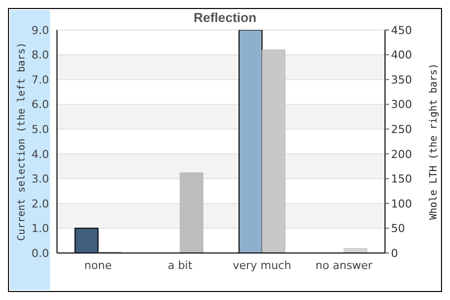 This screenshot has height=300, width=450. Describe the element at coordinates (401, 105) in the screenshot. I see `y2-tick-label: 300` at that location.